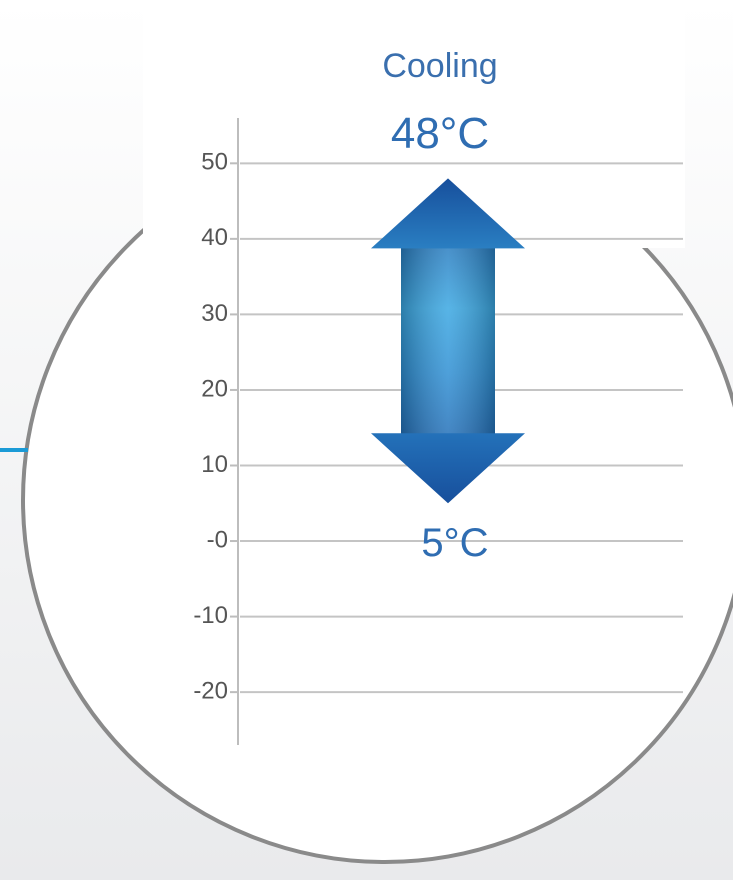 This screenshot has height=880, width=733. I want to click on y-tick-label: 50, so click(214, 162).